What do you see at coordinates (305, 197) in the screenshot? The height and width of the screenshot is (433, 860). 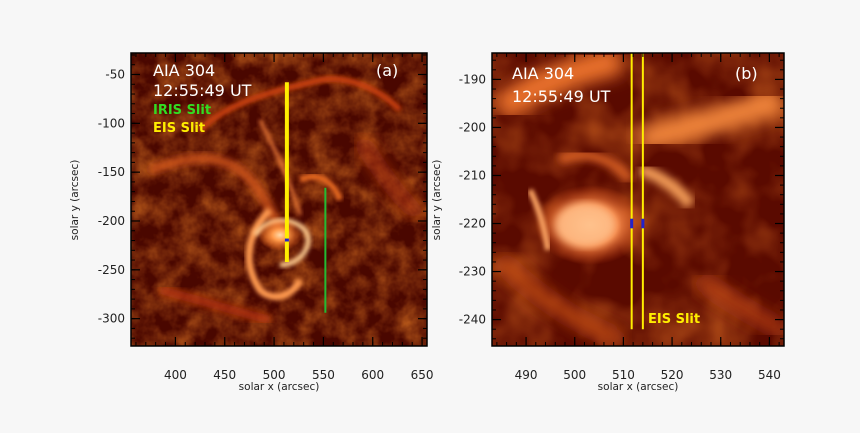 I see `panel-a-slits` at bounding box center [305, 197].